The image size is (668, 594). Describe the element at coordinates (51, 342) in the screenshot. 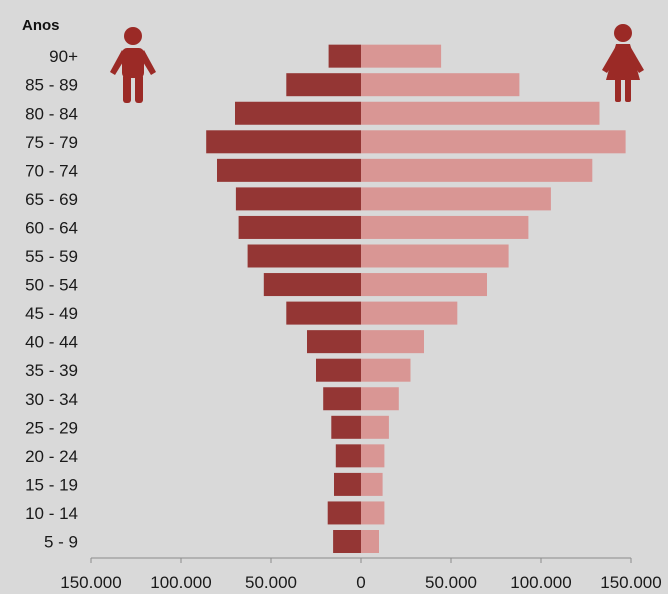

I see `age-group-label: 40 - 44` at that location.